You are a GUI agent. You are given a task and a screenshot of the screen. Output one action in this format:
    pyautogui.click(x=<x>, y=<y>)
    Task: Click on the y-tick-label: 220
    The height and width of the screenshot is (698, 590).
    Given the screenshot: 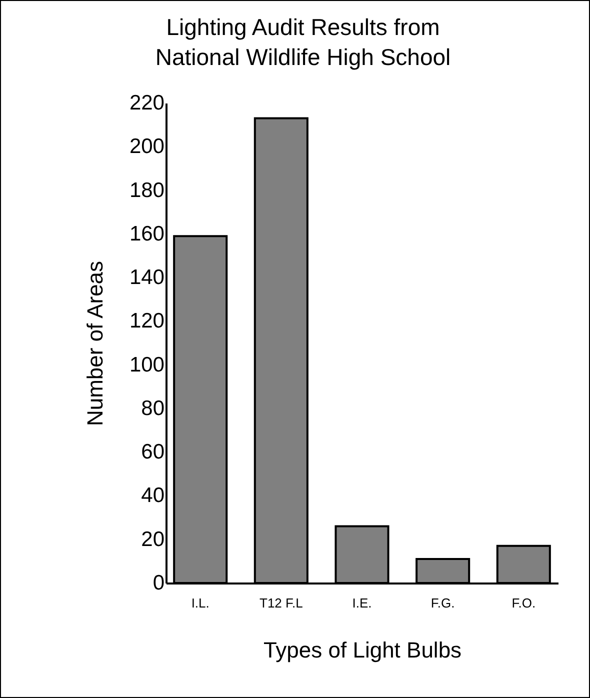 What is the action you would take?
    pyautogui.click(x=146, y=103)
    